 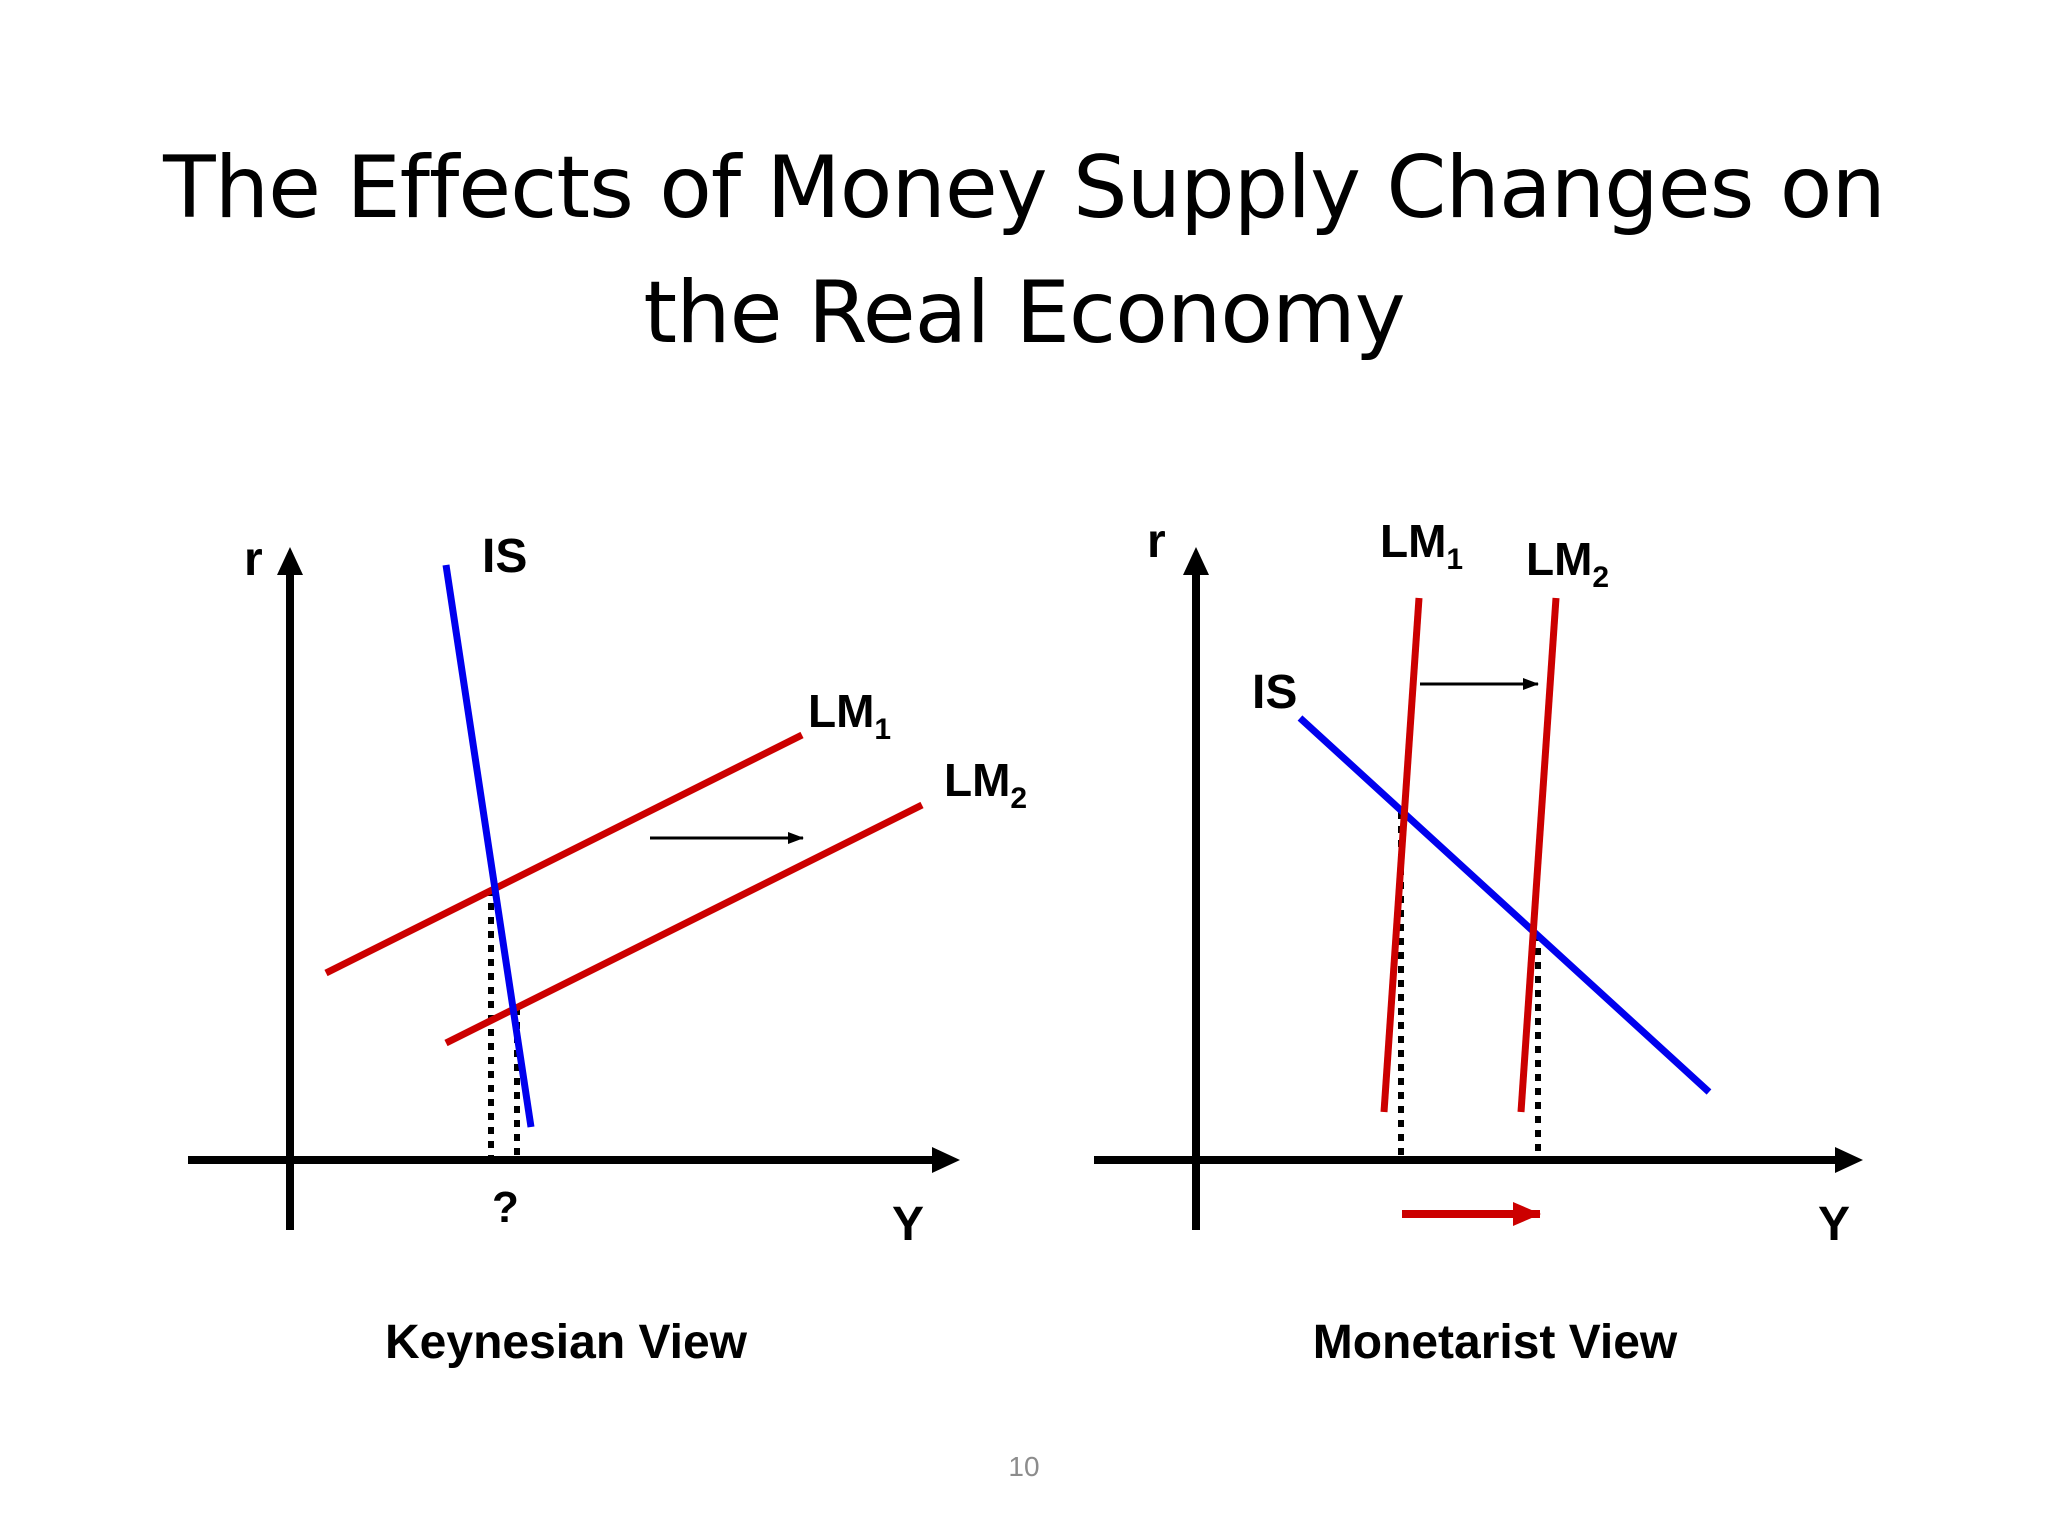 I want to click on monetarist-caption: Monetarist View, so click(x=1495, y=1342).